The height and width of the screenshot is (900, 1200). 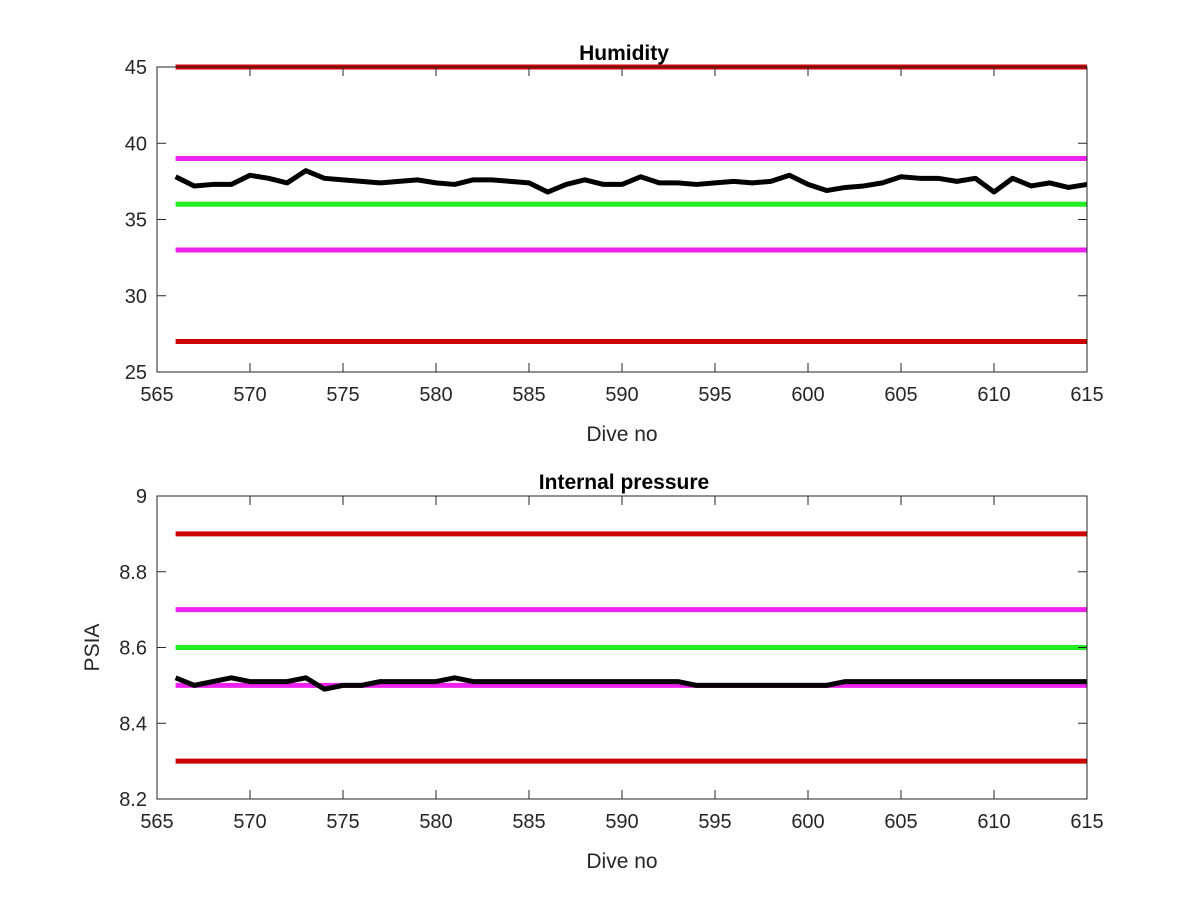 What do you see at coordinates (92, 648) in the screenshot?
I see `y-axis-label: PSIA` at bounding box center [92, 648].